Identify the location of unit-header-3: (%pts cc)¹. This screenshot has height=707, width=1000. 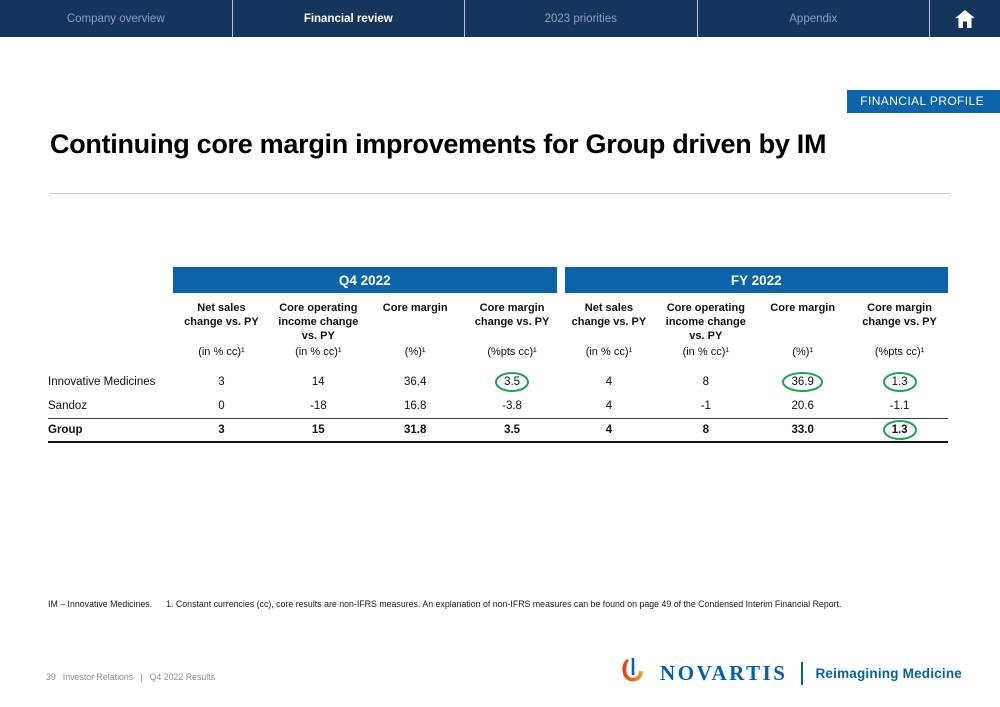
(512, 352).